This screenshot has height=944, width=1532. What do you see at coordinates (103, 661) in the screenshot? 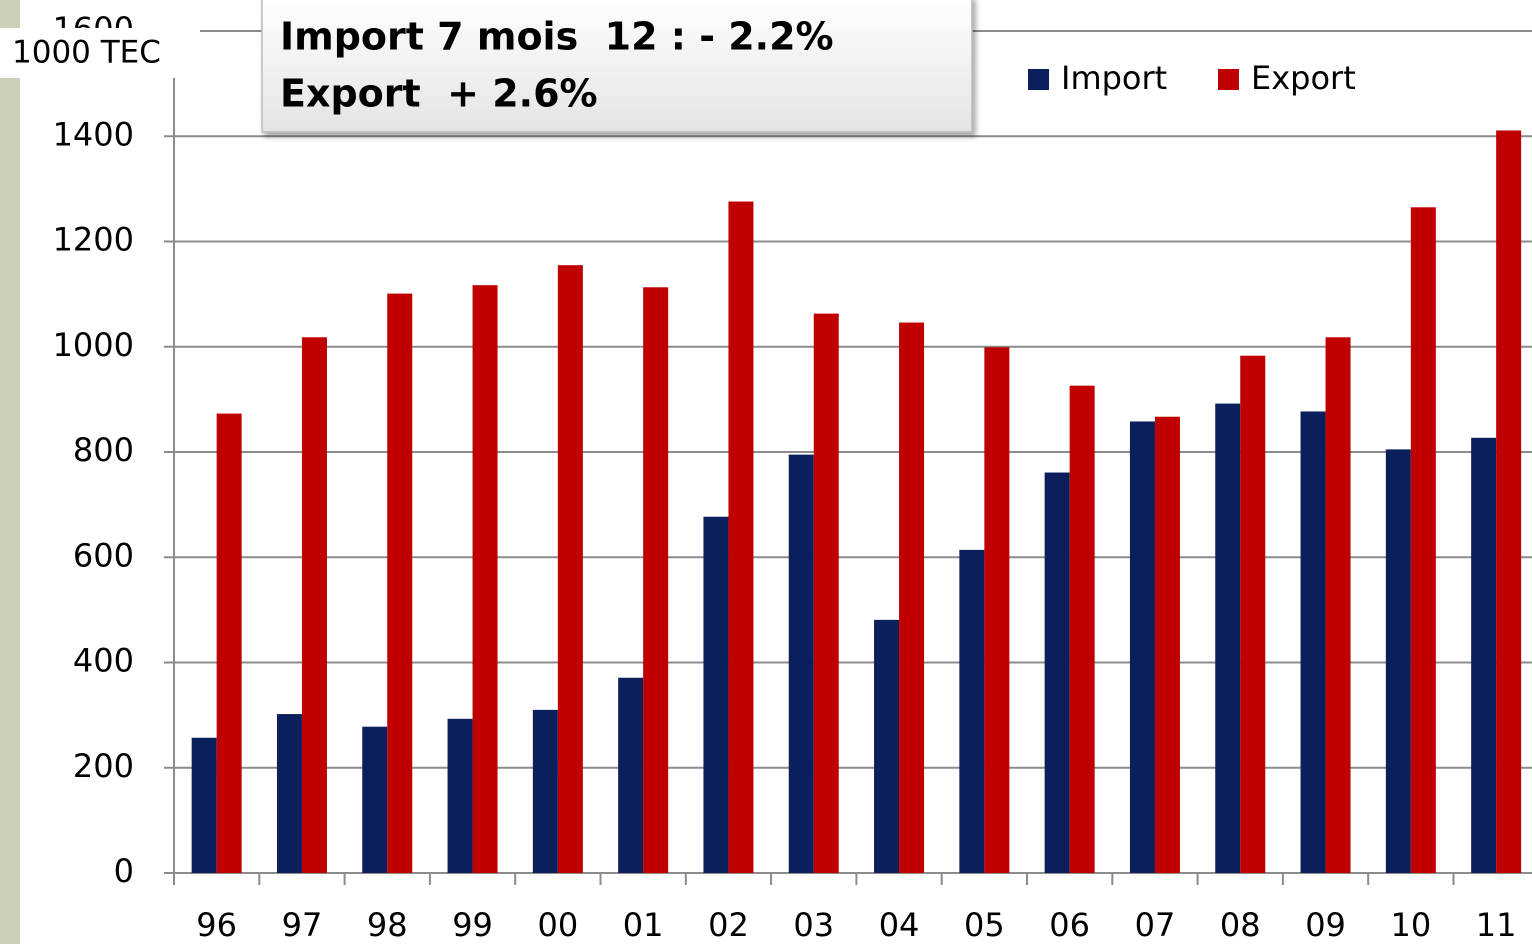
I see `y-tick-label: 400` at bounding box center [103, 661].